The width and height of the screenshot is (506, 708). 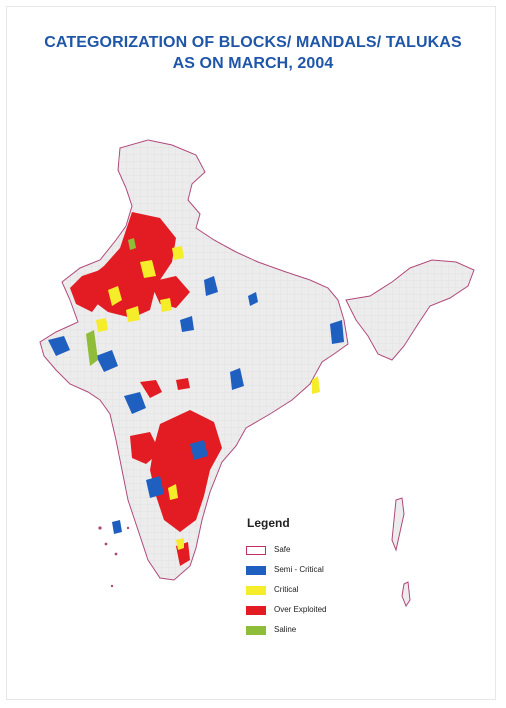 I want to click on map-title-line-2: AS ON MARCH, 2004, so click(x=253, y=63).